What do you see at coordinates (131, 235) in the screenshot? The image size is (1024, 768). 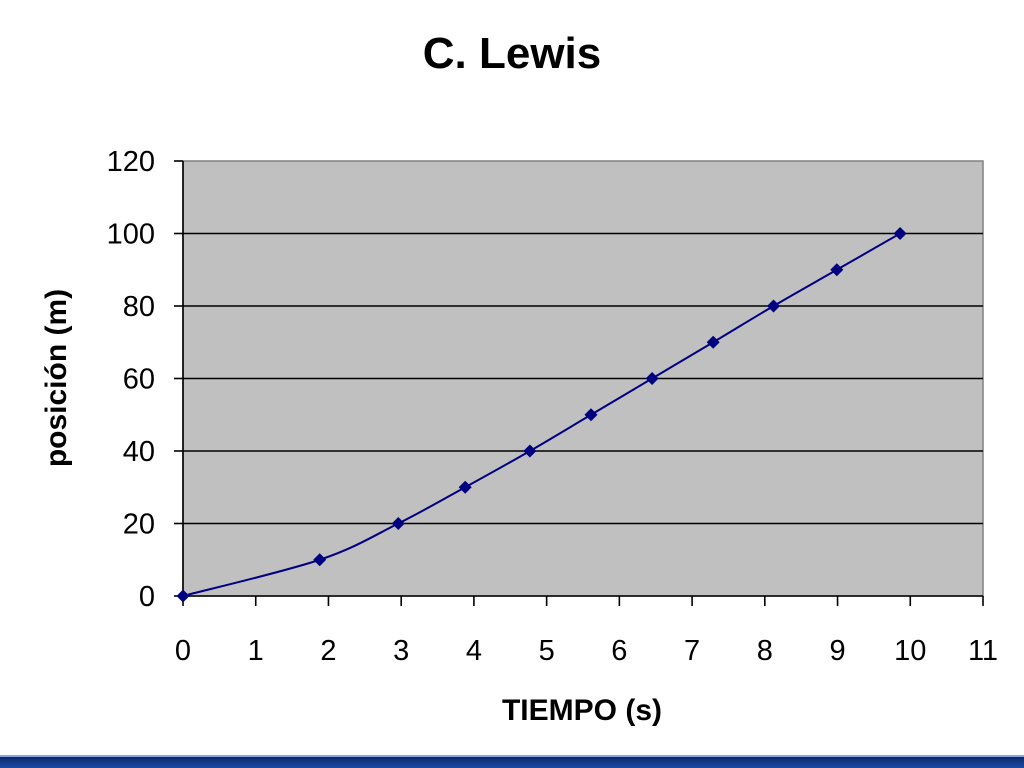 I see `y-tick-label: 100` at bounding box center [131, 235].